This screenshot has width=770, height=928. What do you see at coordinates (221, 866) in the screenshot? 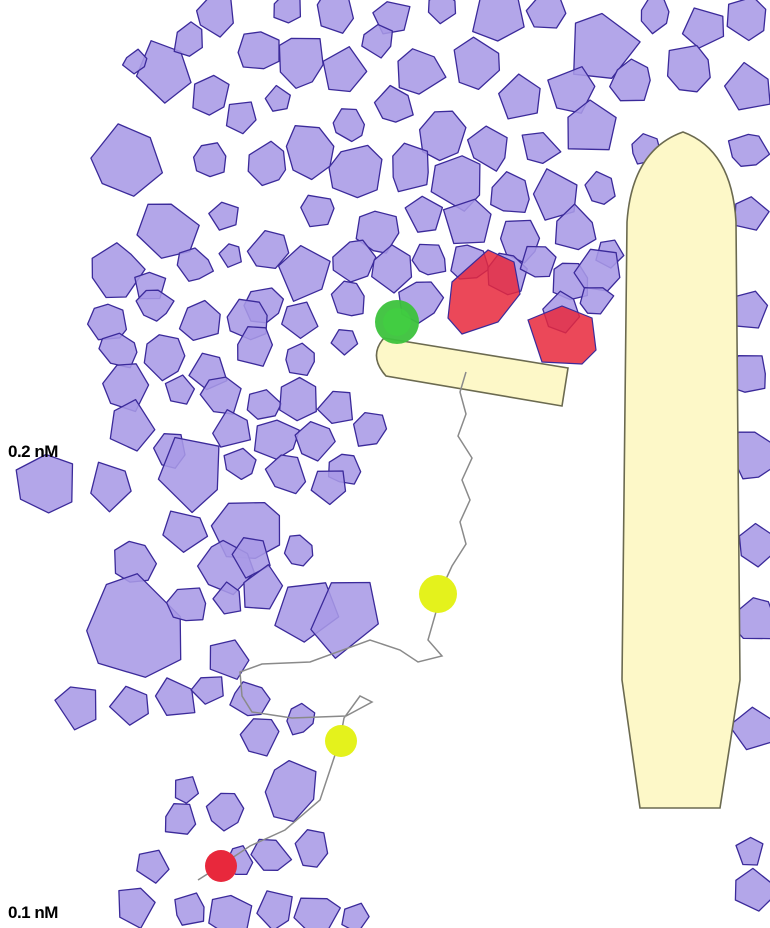
I see `red-marker` at bounding box center [221, 866].